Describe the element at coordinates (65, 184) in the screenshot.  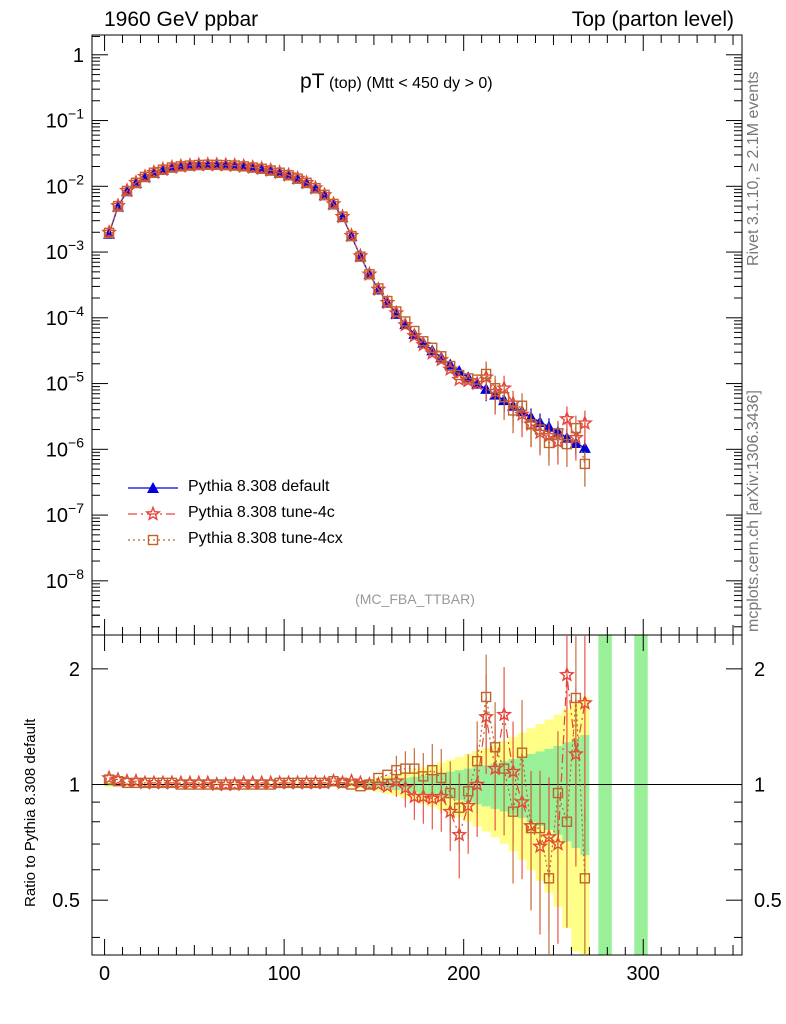
I see `y-tick-label: 10⁻²` at that location.